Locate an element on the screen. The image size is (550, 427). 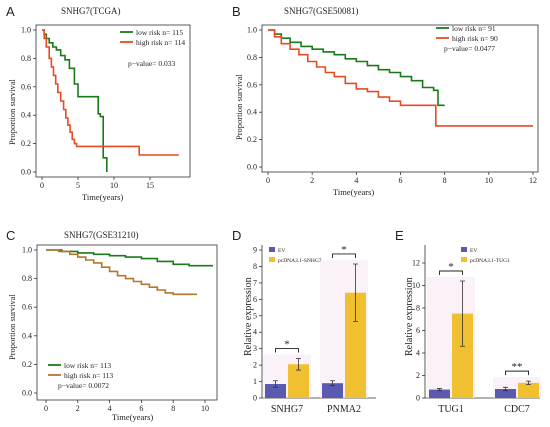
panel-b-curve-high is located at coordinates (400, 78).